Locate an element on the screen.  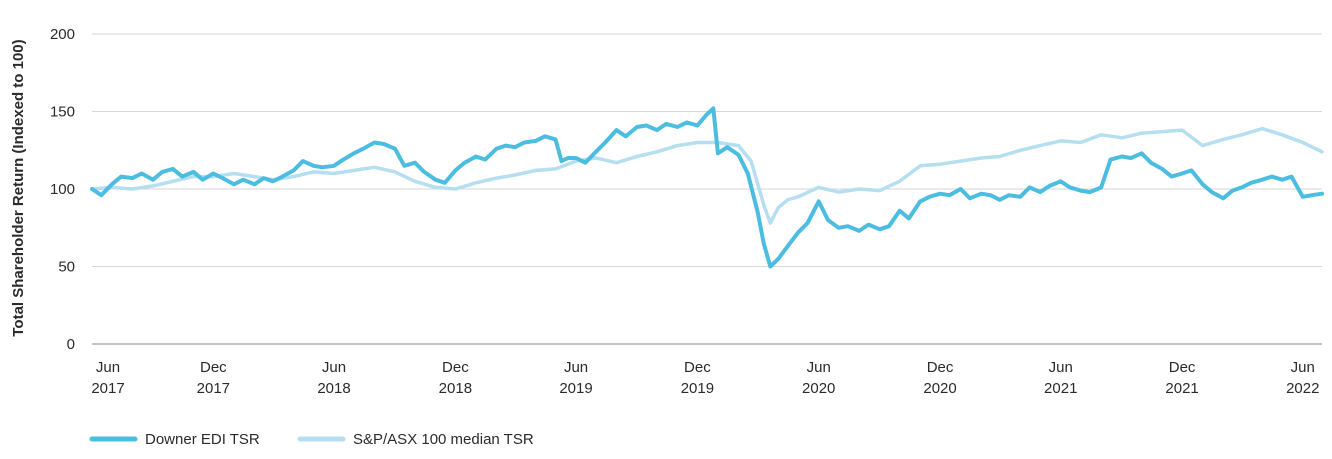
y-tick-label: 50 is located at coordinates (66, 267).